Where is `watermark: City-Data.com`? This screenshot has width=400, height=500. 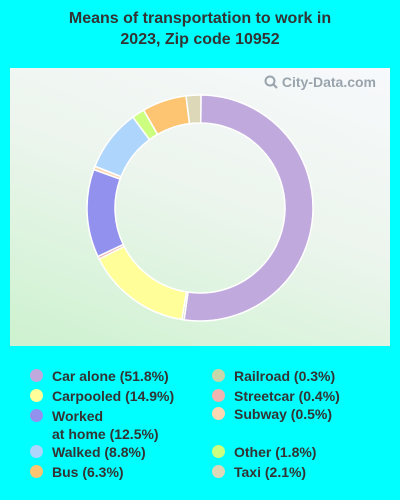
watermark: City-Data.com is located at coordinates (320, 82).